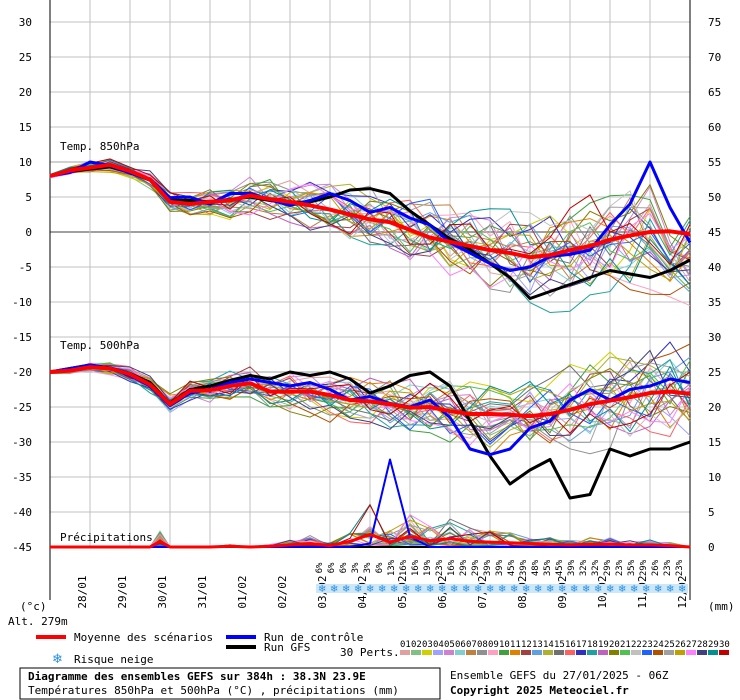 This screenshot has width=740, height=700. Describe the element at coordinates (559, 675) in the screenshot. I see `footer-run: Ensemble GEFS du 27/01/2025 - 06Z` at that location.